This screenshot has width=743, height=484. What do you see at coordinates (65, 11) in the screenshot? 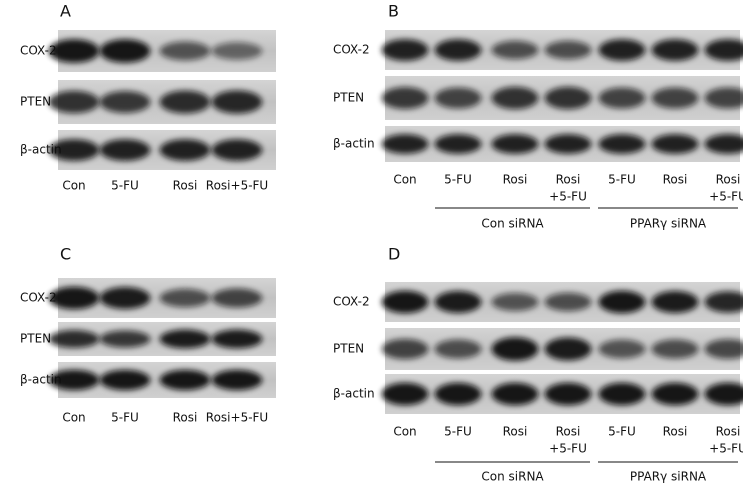
I see `panel-label: A` at bounding box center [65, 11].